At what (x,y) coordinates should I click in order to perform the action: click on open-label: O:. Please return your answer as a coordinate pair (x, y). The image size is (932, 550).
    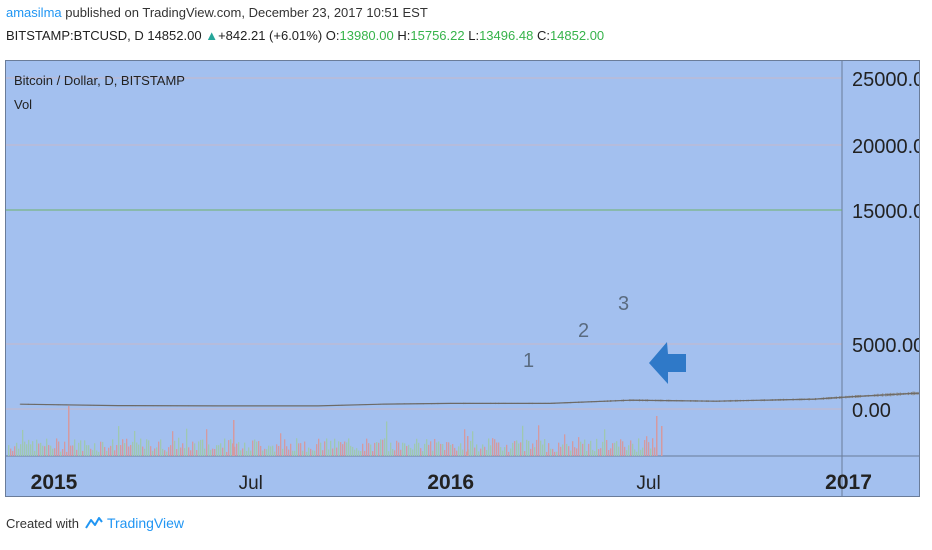
    Looking at the image, I should click on (332, 35).